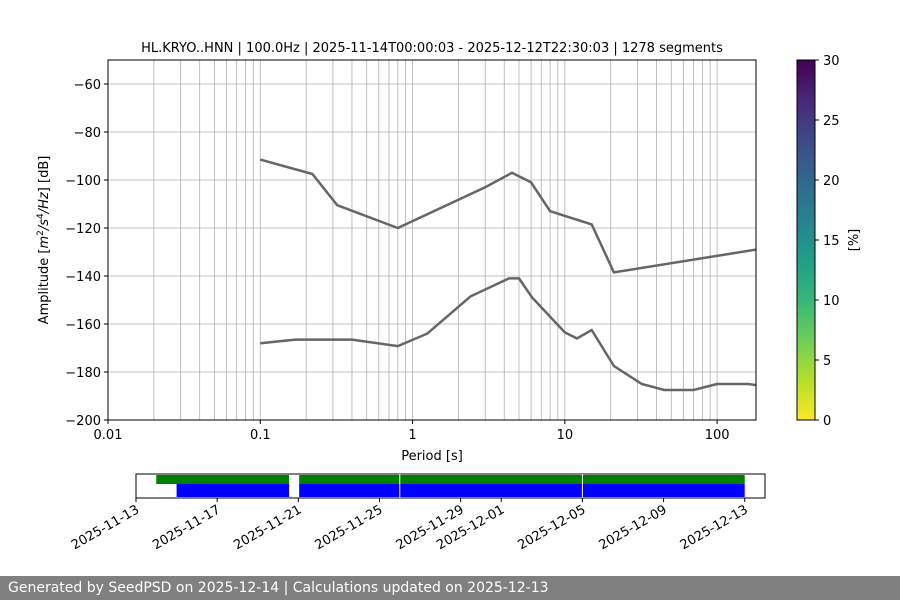  Describe the element at coordinates (412, 435) in the screenshot. I see `x-tick-label: 1` at that location.